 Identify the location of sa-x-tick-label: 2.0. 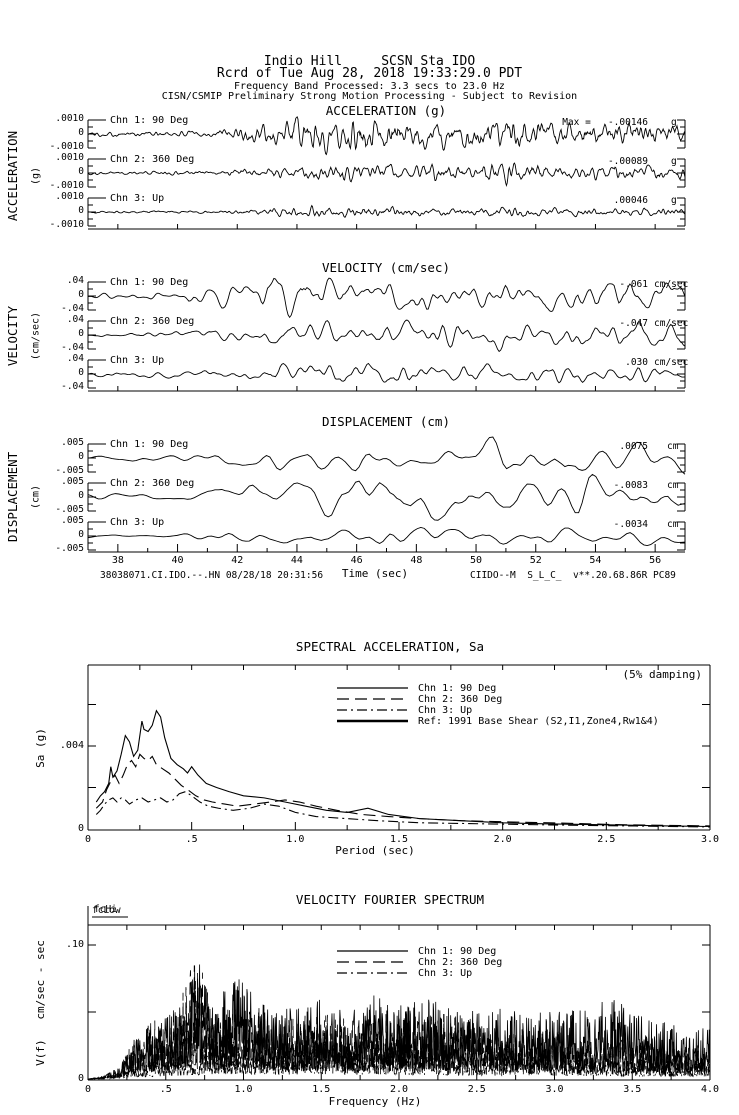
(502, 839).